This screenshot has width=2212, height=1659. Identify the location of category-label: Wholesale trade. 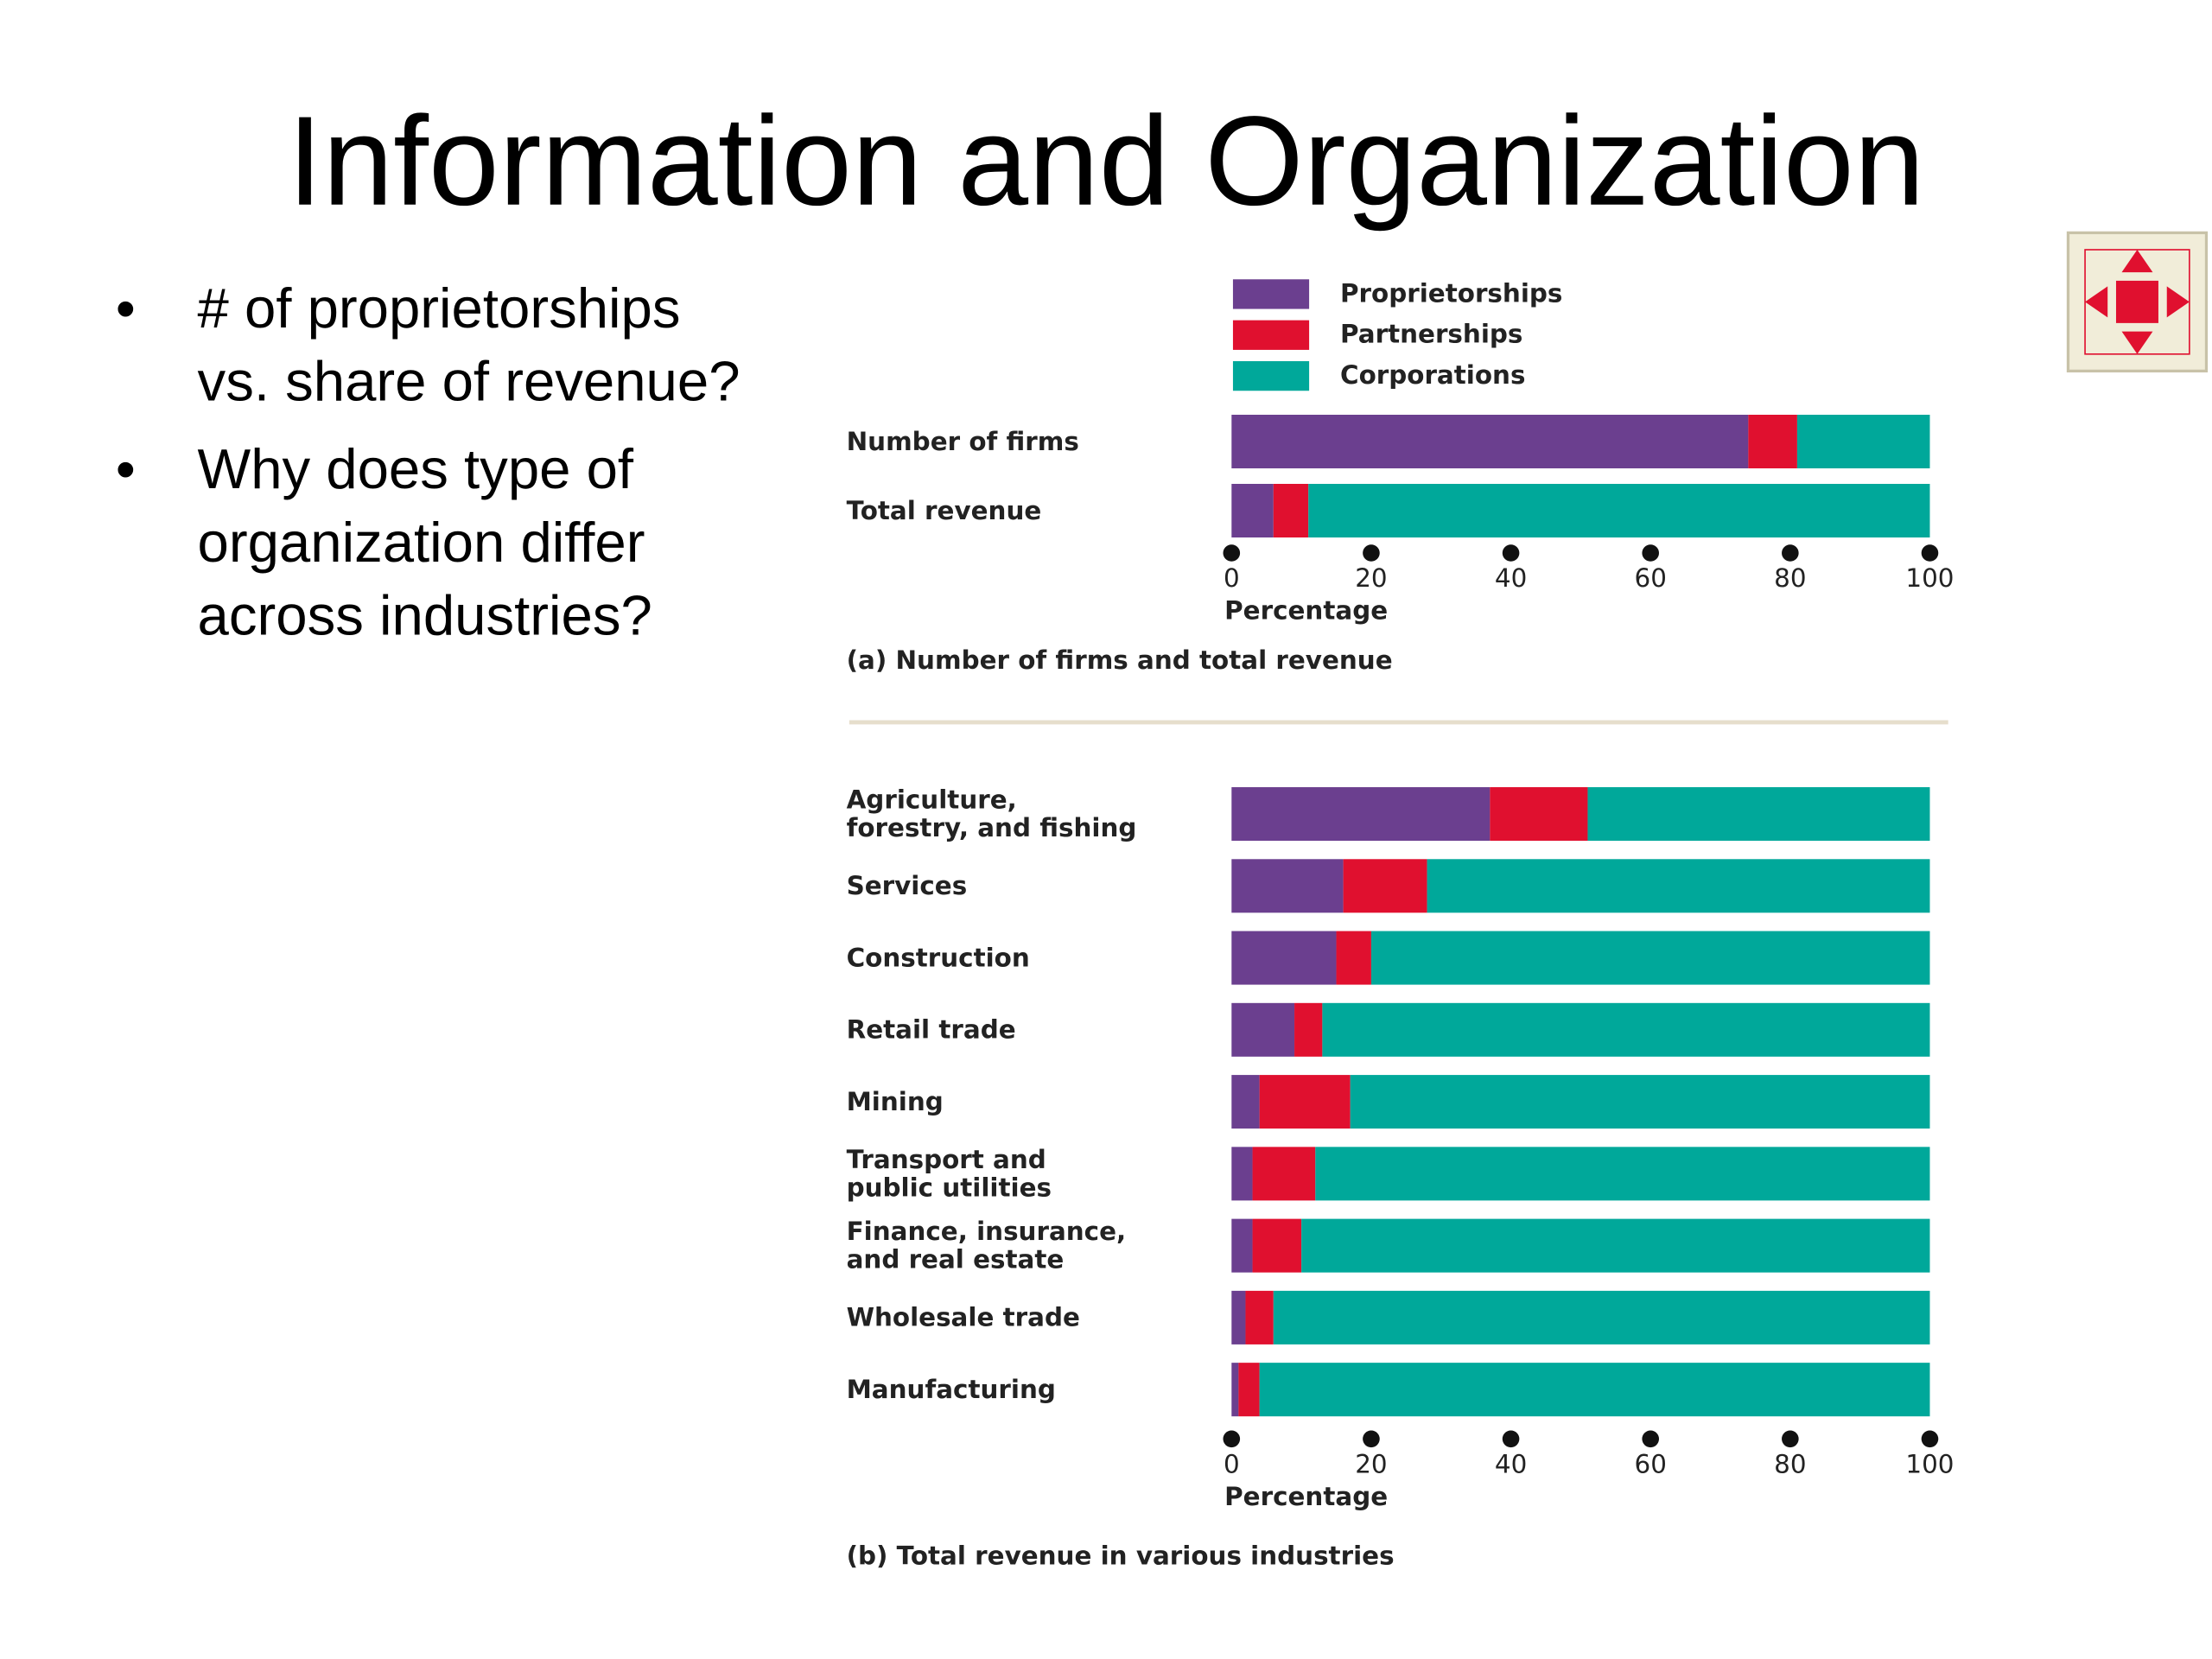
(963, 1317).